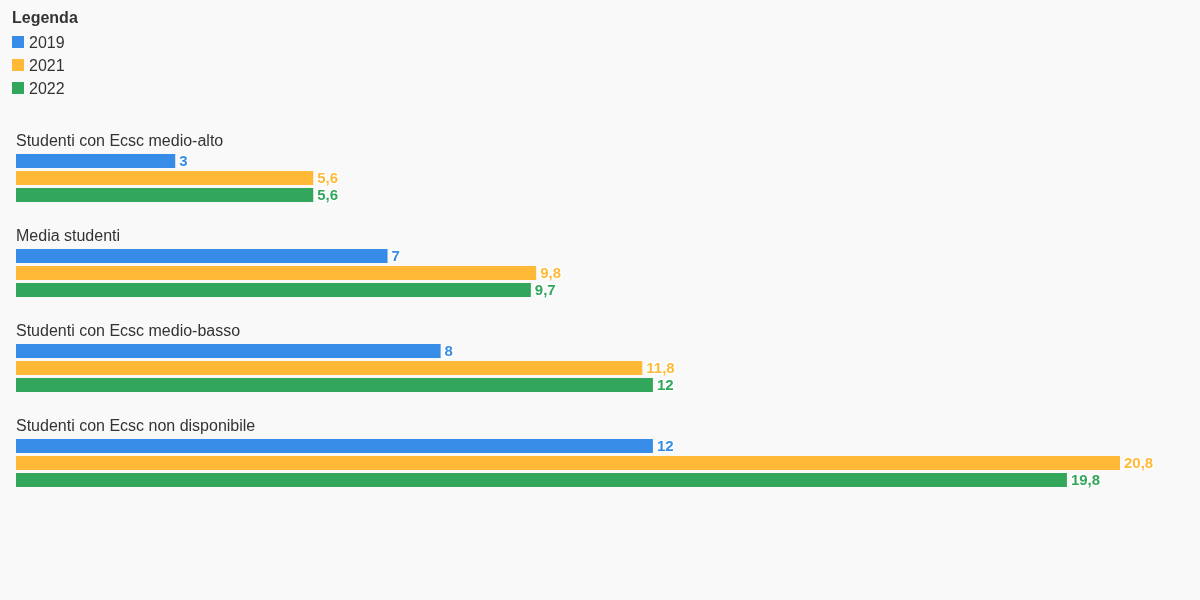 The image size is (1200, 600). Describe the element at coordinates (120, 140) in the screenshot. I see `y-tick-label: Studenti con Ecsc medio-alto` at that location.